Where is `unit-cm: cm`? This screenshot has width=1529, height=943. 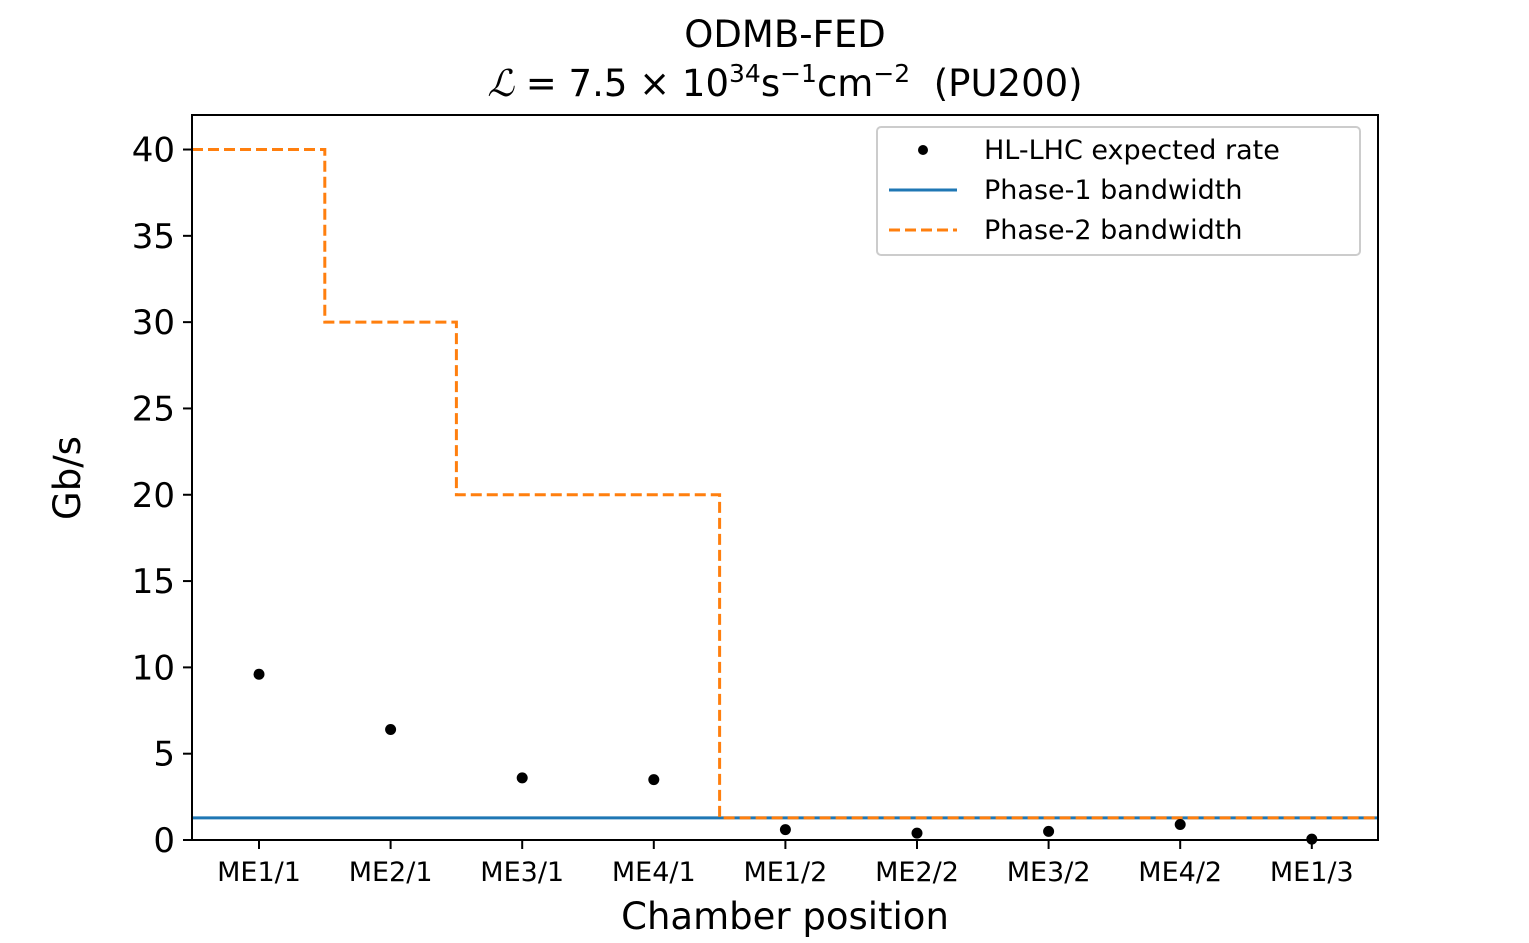 unit-cm: cm is located at coordinates (845, 83).